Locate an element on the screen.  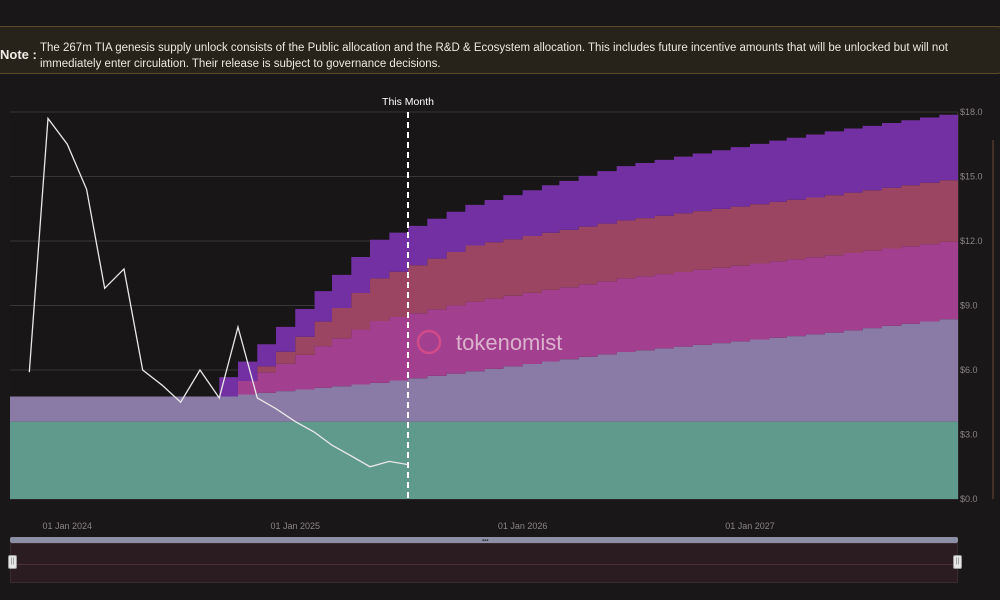
y-axis-tick-label: $15.0 is located at coordinates (971, 177).